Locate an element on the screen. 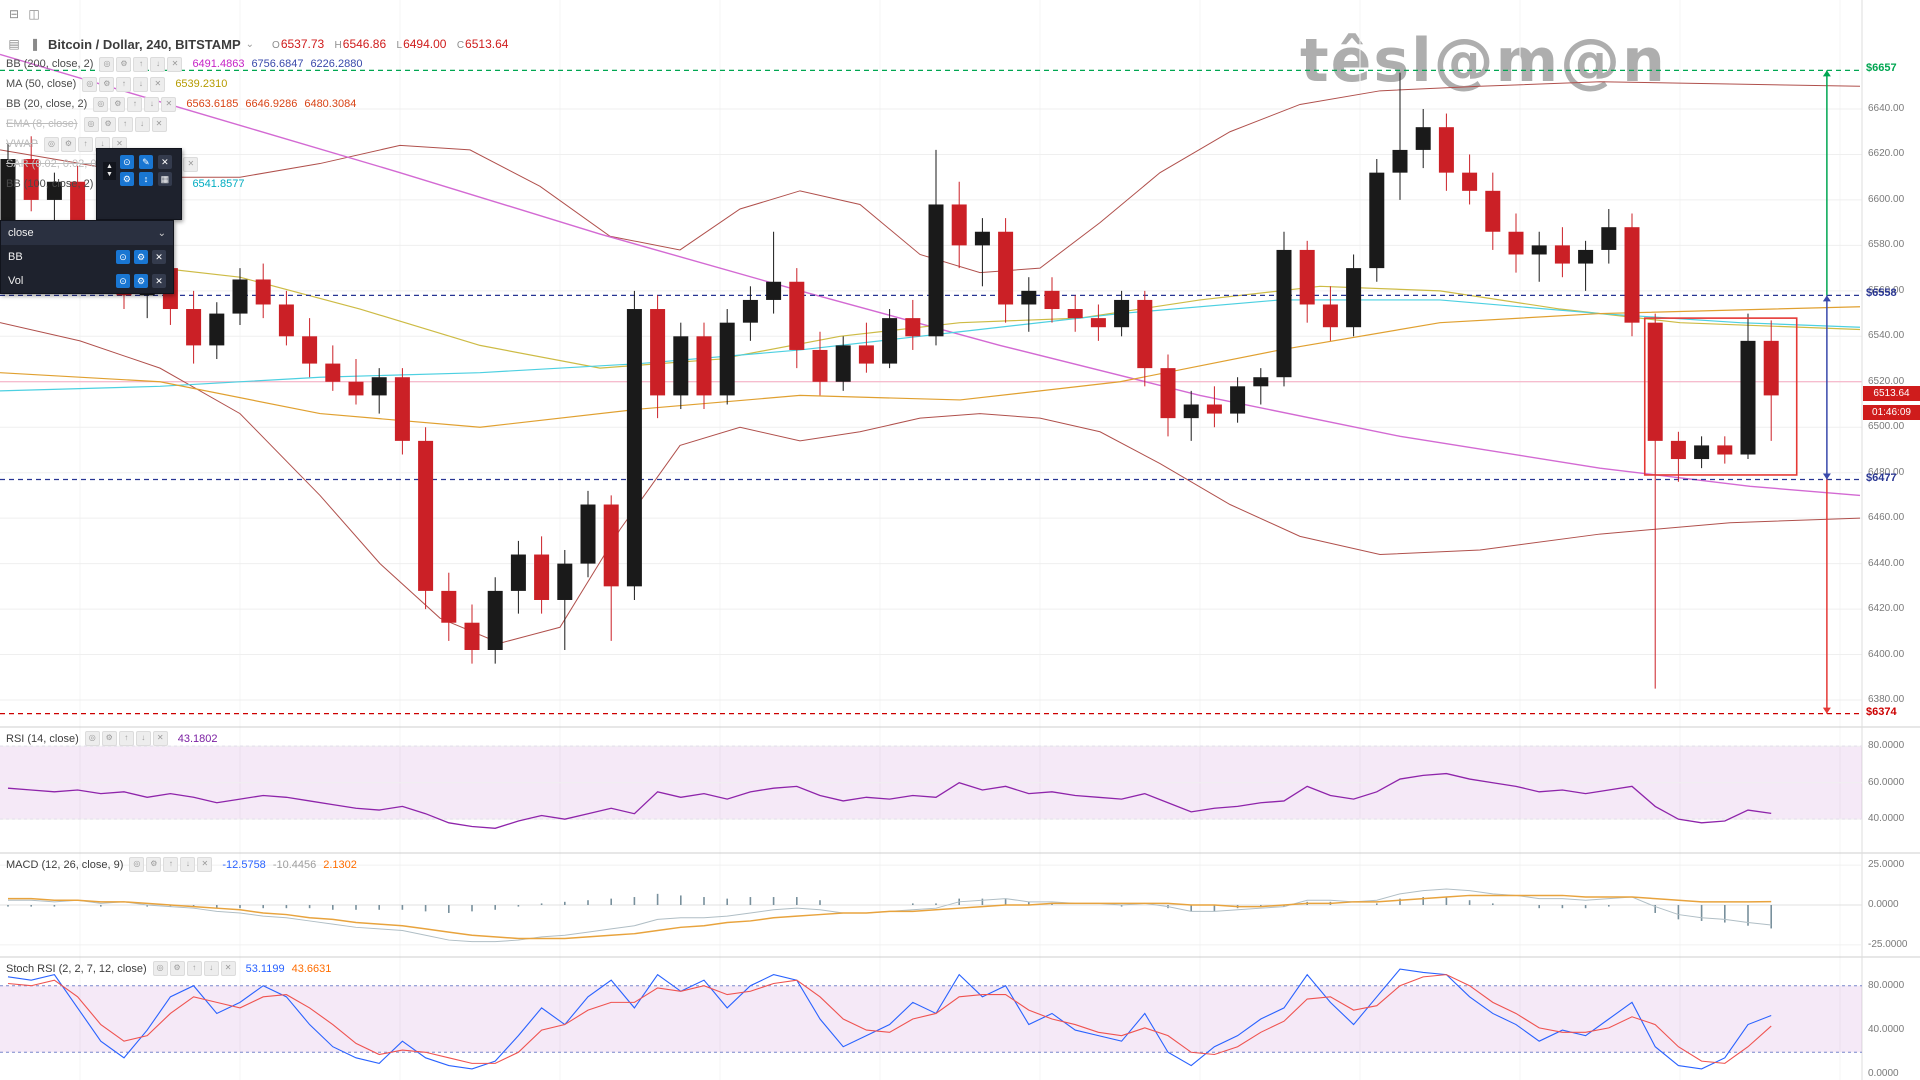 The image size is (1920, 1080). popup-move-icon: ↕ is located at coordinates (145, 179).